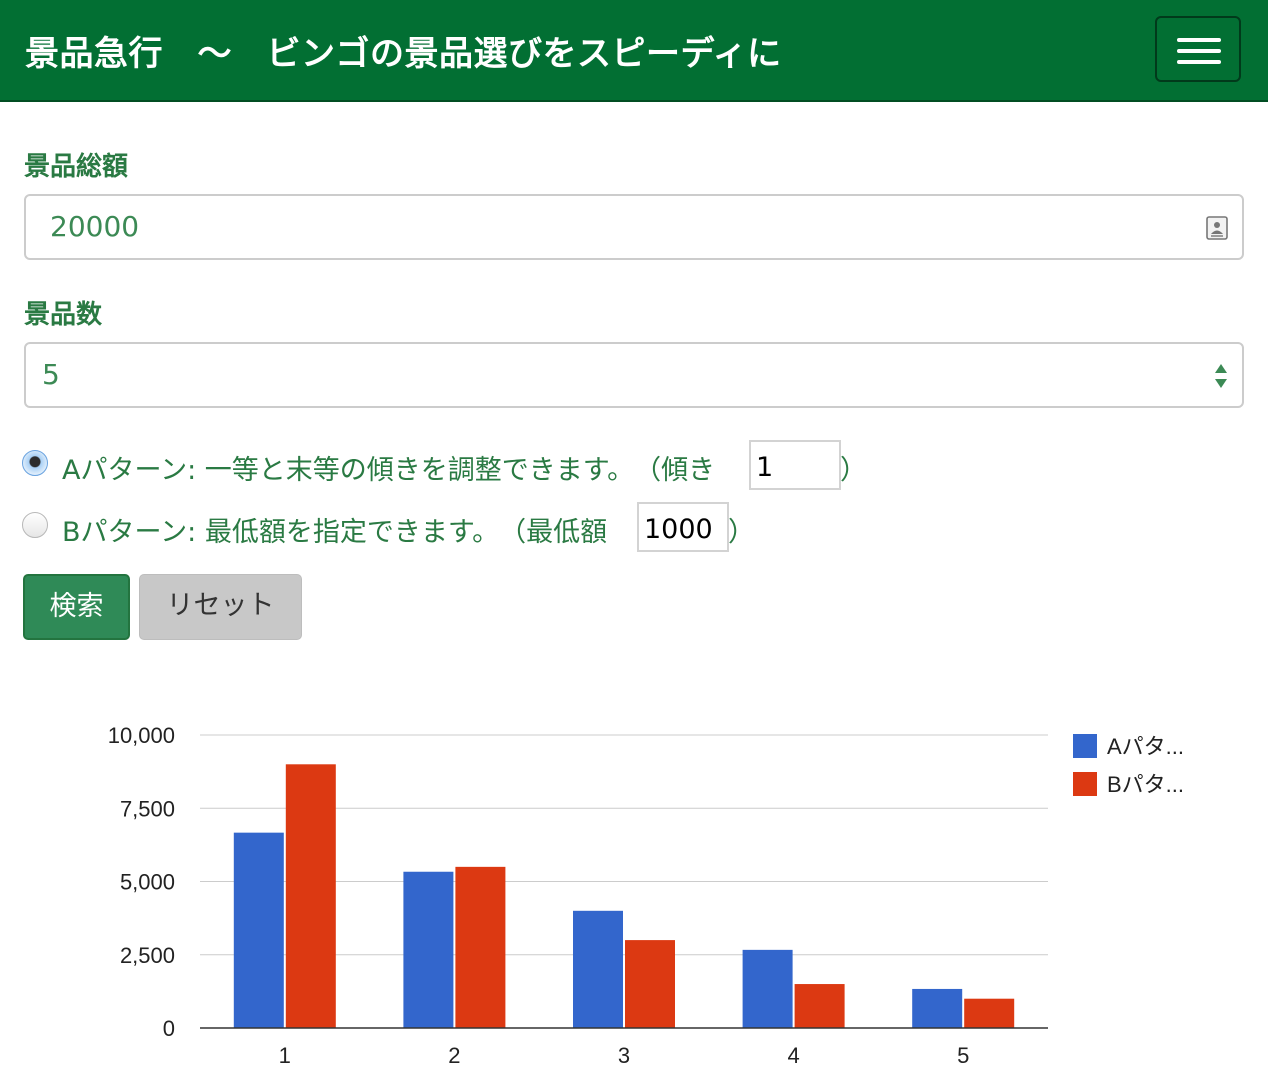  What do you see at coordinates (1221, 376) in the screenshot?
I see `select-updown-icon` at bounding box center [1221, 376].